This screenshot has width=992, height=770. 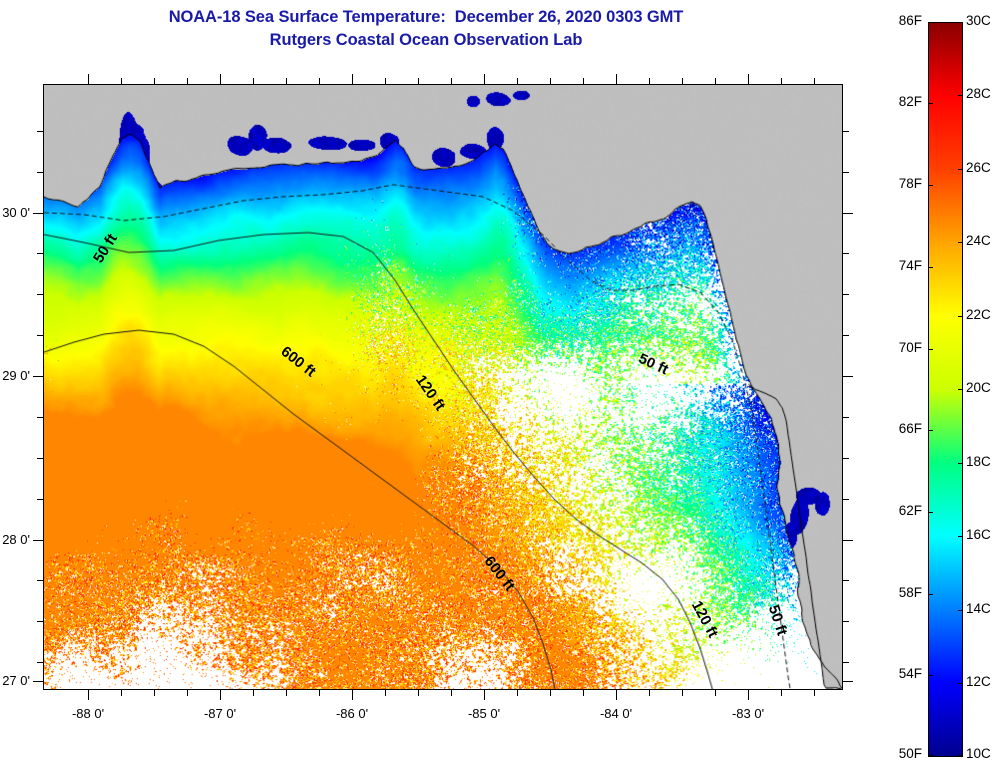 What do you see at coordinates (978, 387) in the screenshot?
I see `colorbar-label-celsius: 20C` at bounding box center [978, 387].